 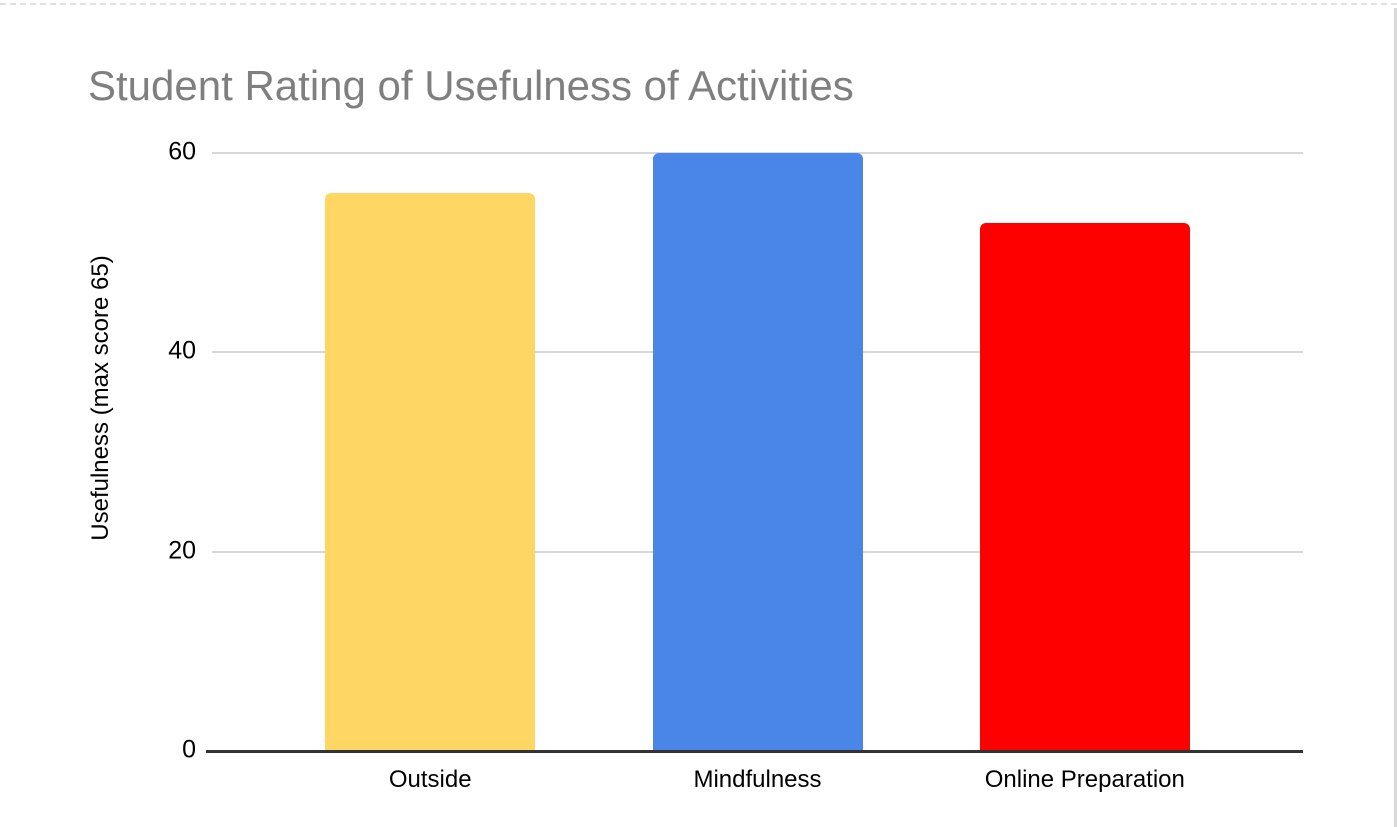 I want to click on y-tick-label-40: 40, so click(x=182, y=350).